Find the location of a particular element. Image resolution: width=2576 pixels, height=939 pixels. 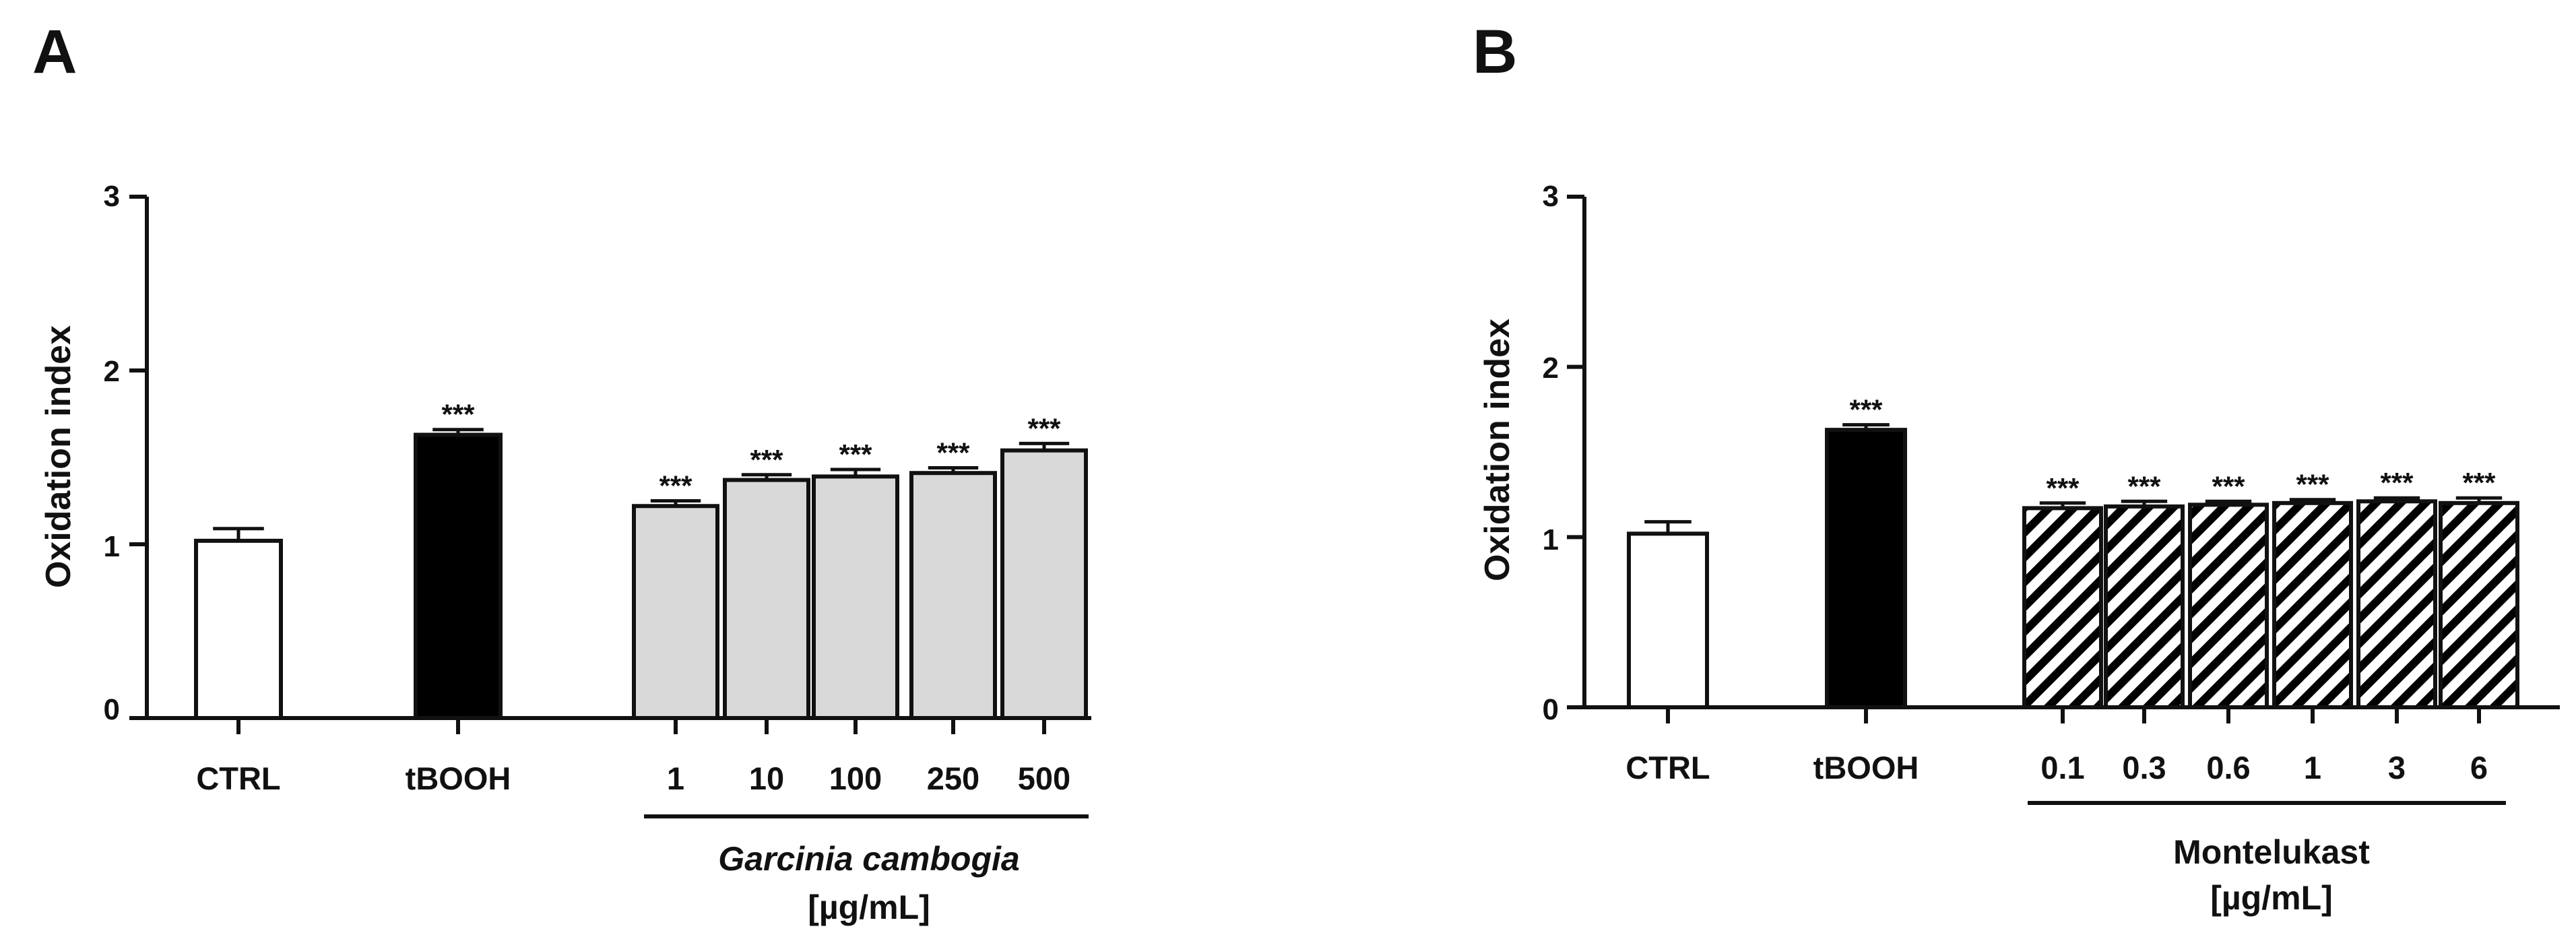

panel-b-category-label-6: 6 is located at coordinates (2479, 767).